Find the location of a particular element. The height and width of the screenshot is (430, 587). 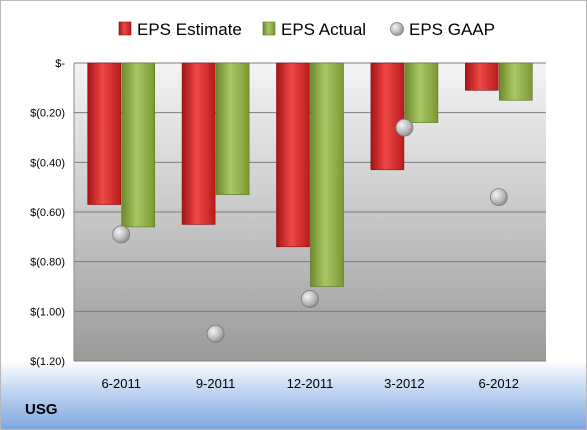

y-tick-label: $(1.00) is located at coordinates (47, 312).